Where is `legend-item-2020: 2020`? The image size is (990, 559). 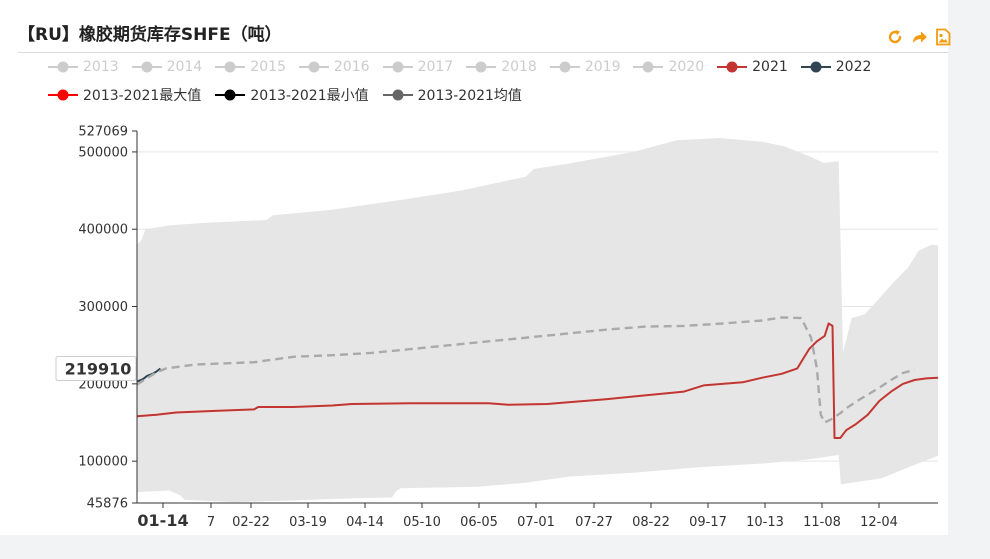 legend-item-2020: 2020 is located at coordinates (668, 67).